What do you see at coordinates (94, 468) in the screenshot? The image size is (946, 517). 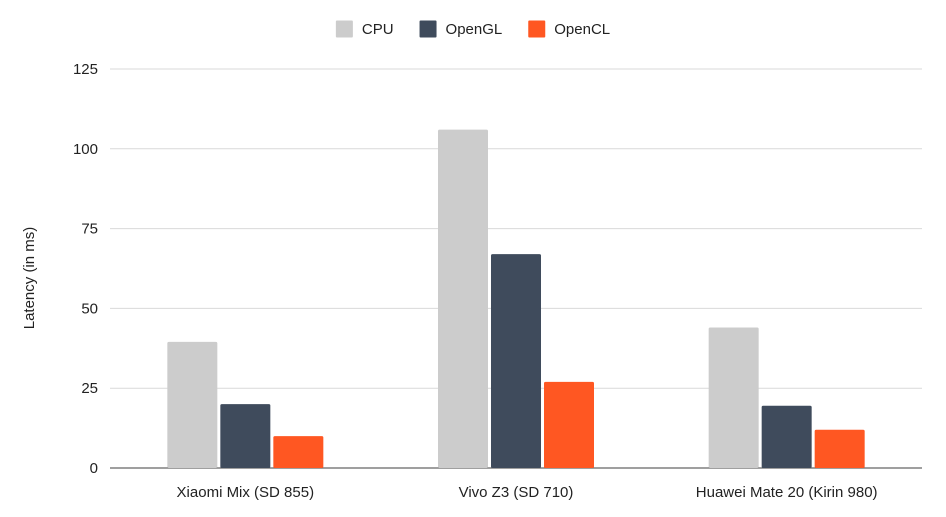 I see `y-tick-label: 0` at bounding box center [94, 468].